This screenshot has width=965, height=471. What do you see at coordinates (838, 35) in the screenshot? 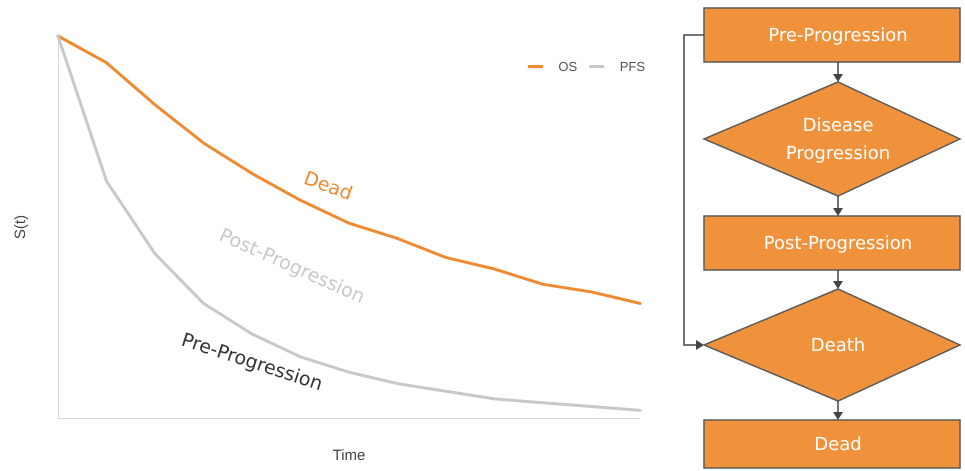
I see `text: Pre-Progression` at bounding box center [838, 35].